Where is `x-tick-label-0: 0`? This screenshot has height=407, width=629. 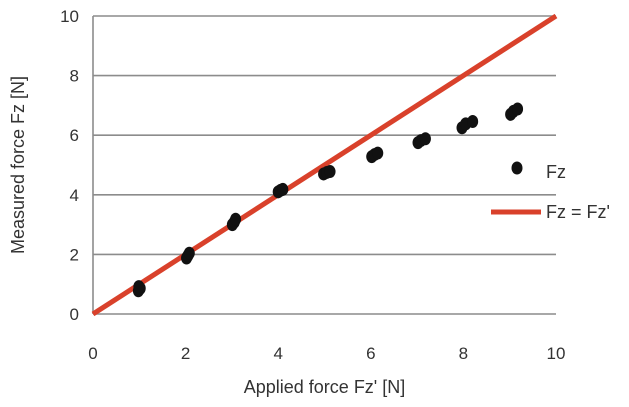
x-tick-label-0: 0 is located at coordinates (92, 353).